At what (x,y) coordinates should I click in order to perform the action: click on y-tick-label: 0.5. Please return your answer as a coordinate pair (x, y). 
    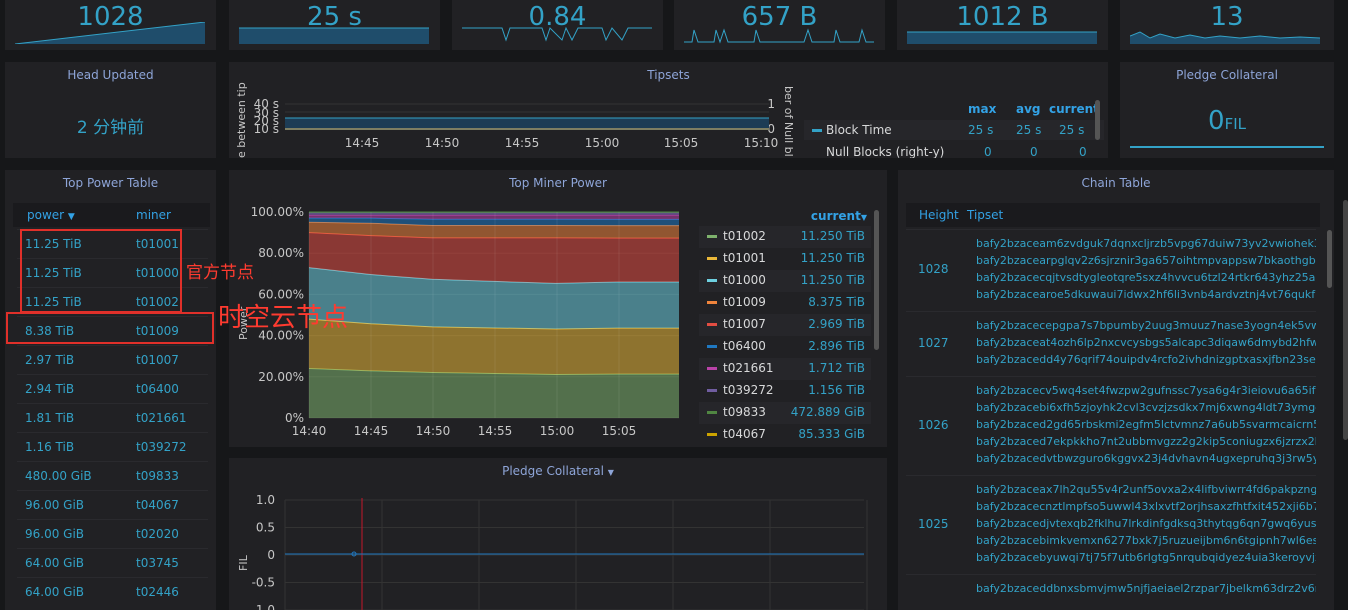
    Looking at the image, I should click on (265, 528).